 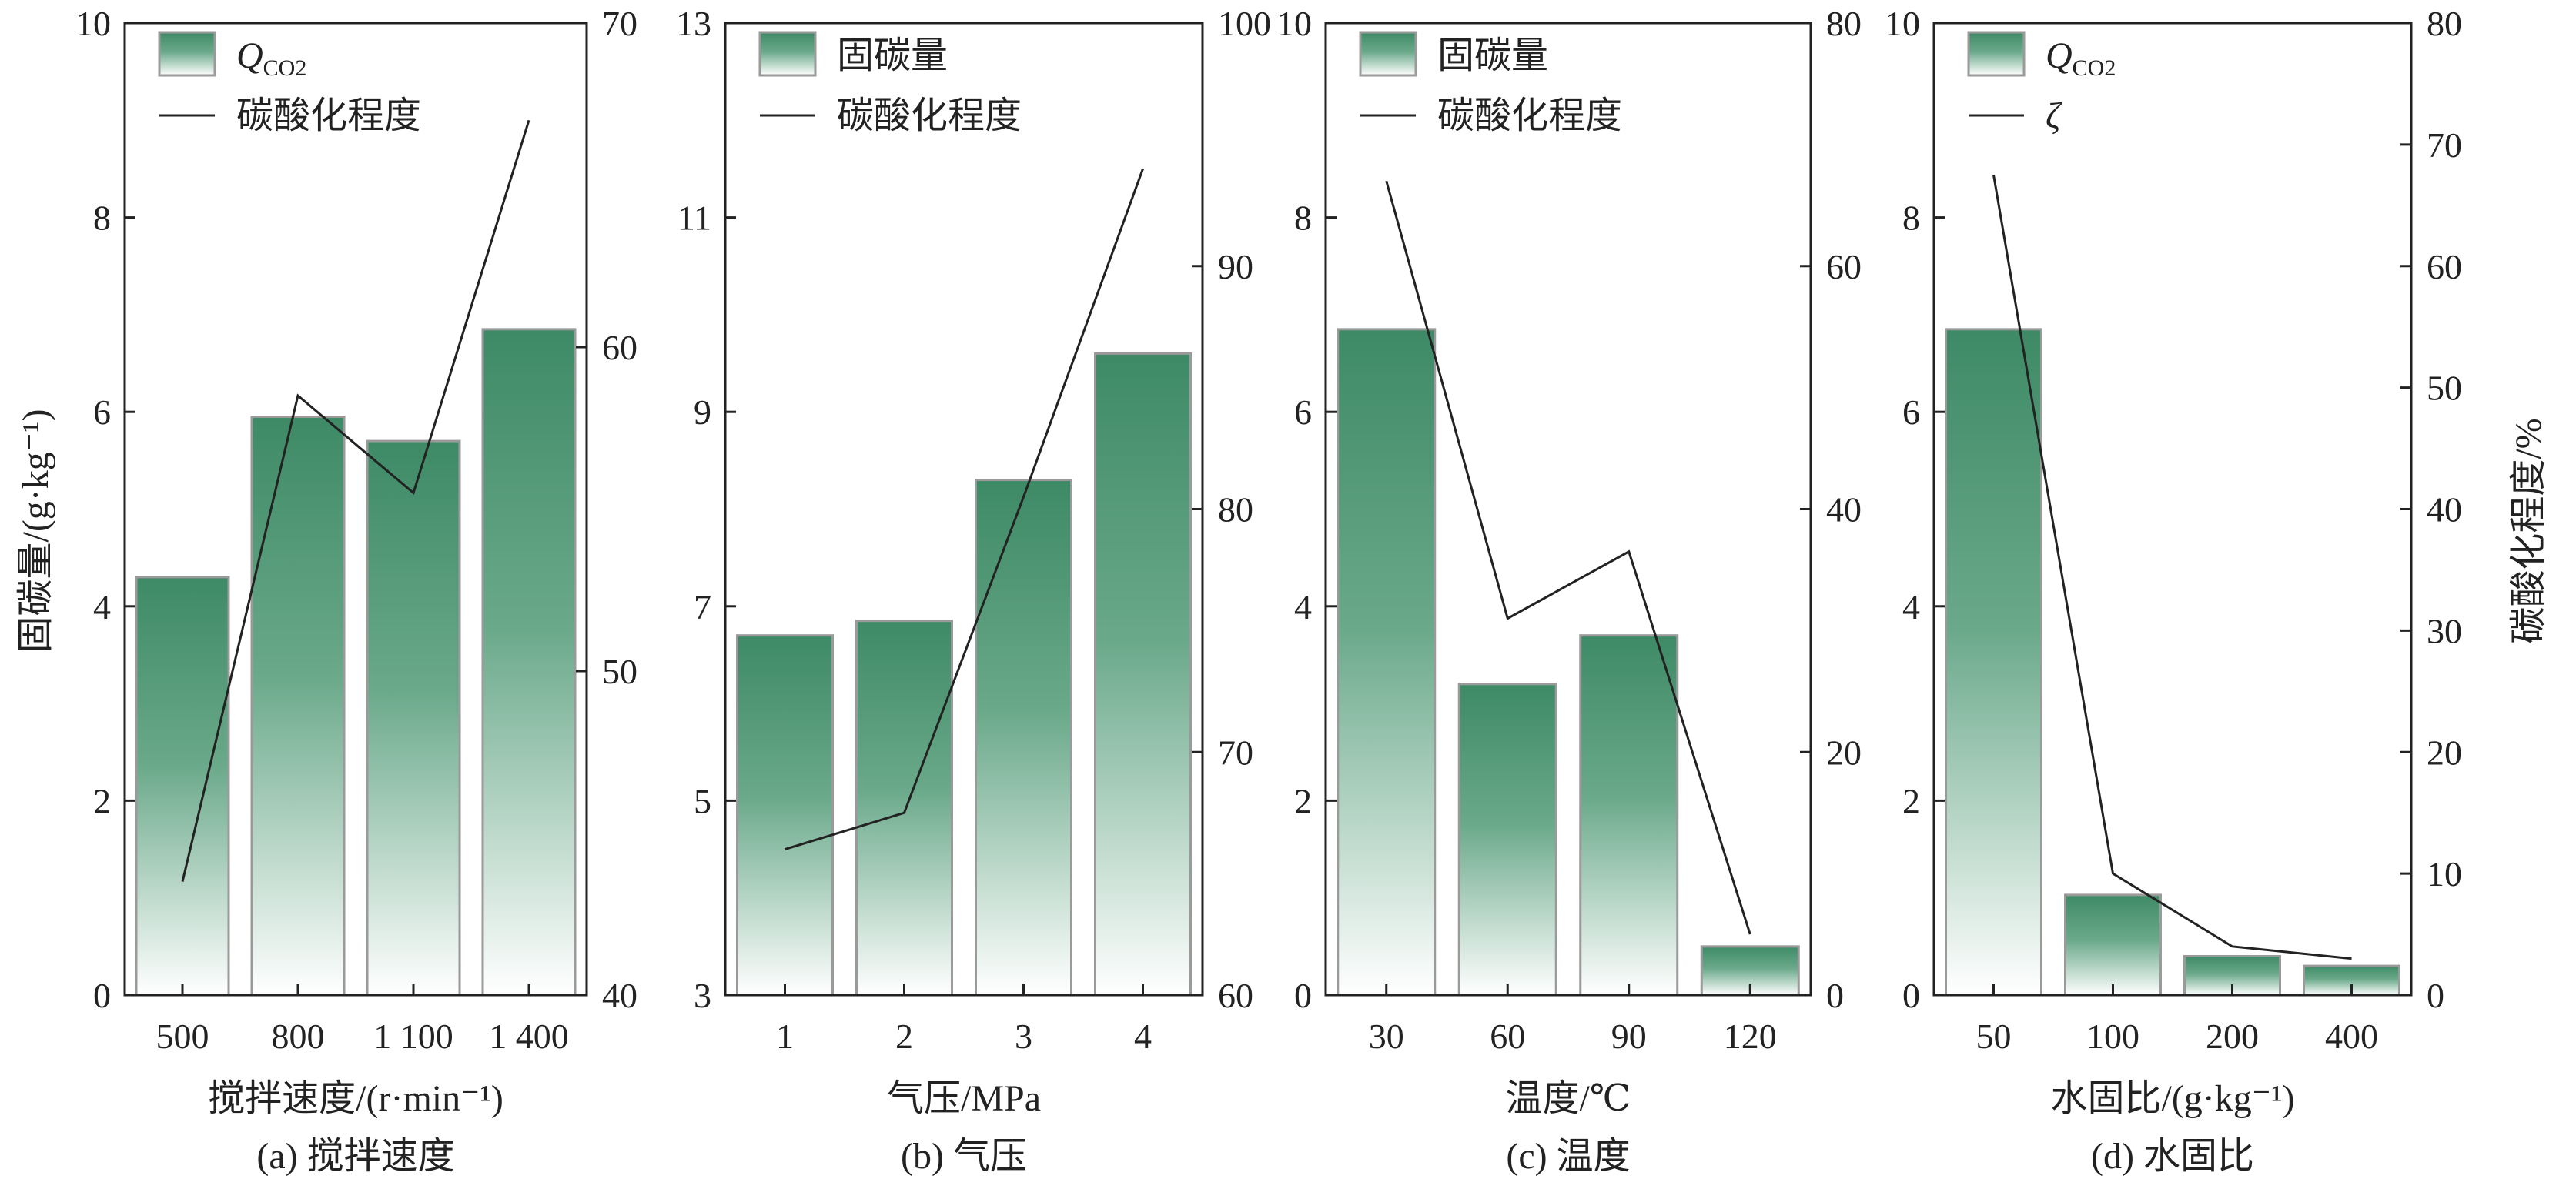 What do you see at coordinates (2529, 530) in the screenshot?
I see `right-y-axis-title: 碳酸化程度/%` at bounding box center [2529, 530].